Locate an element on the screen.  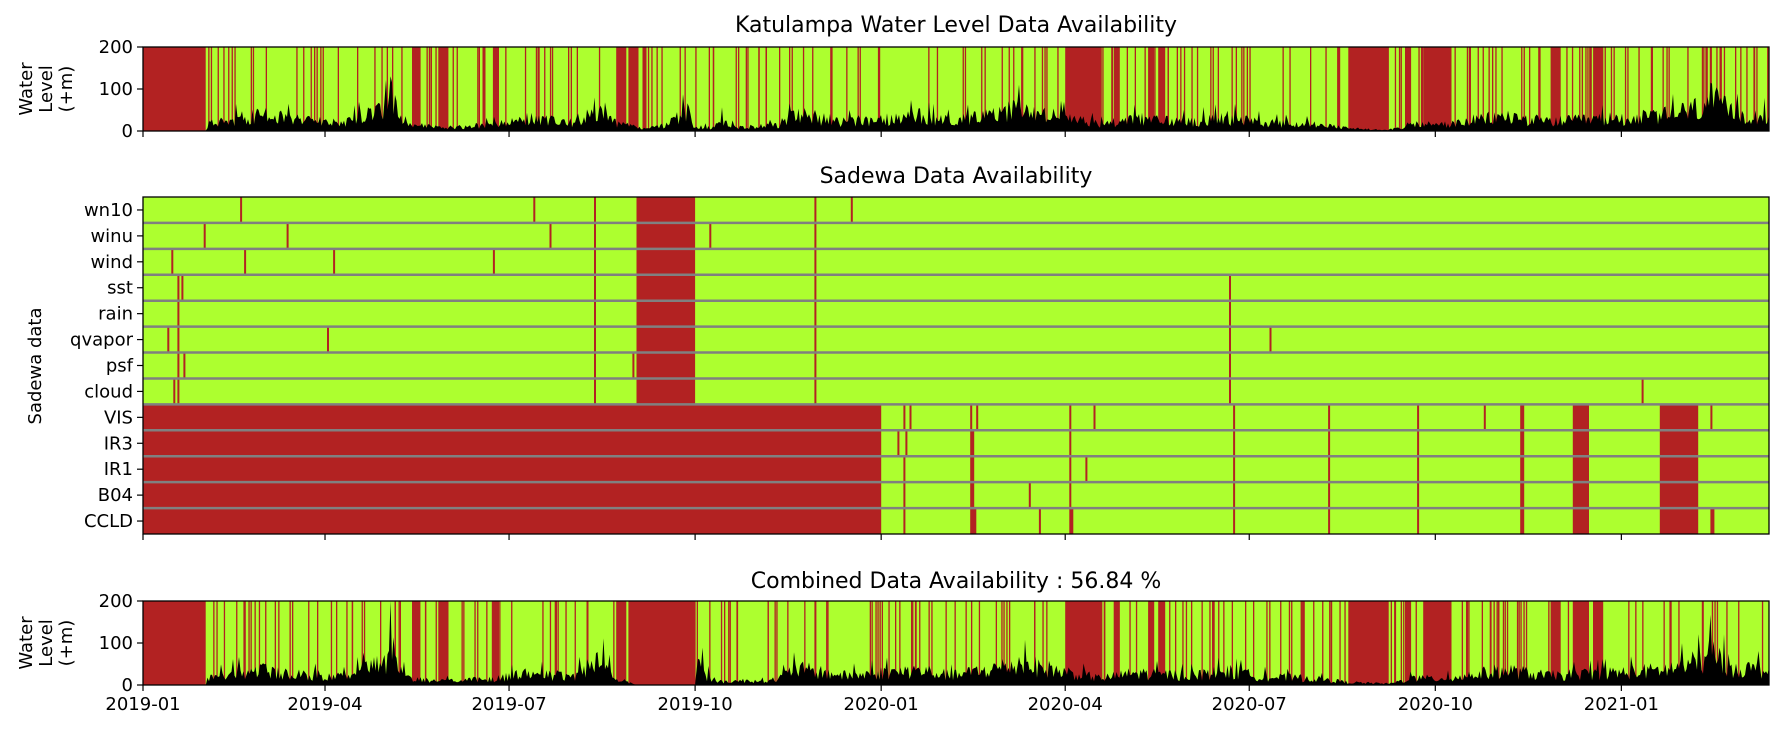
y-tick-label: 100 is located at coordinates (116, 643).